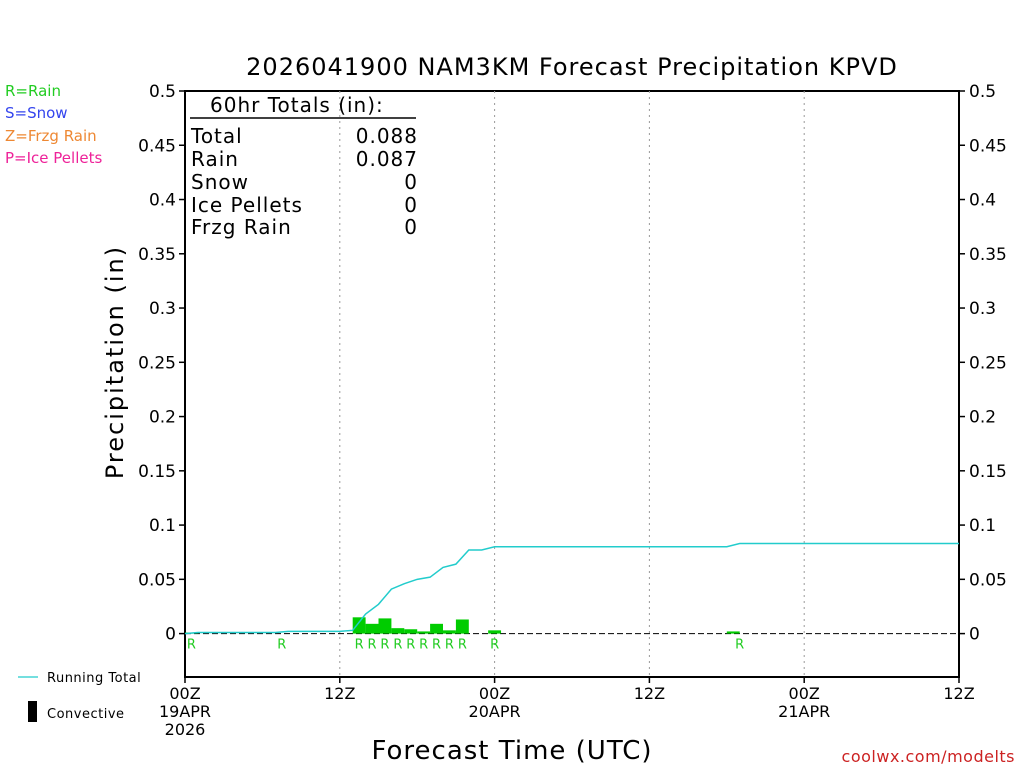  I want to click on totals-value-ice-pellets: 0, so click(411, 205).